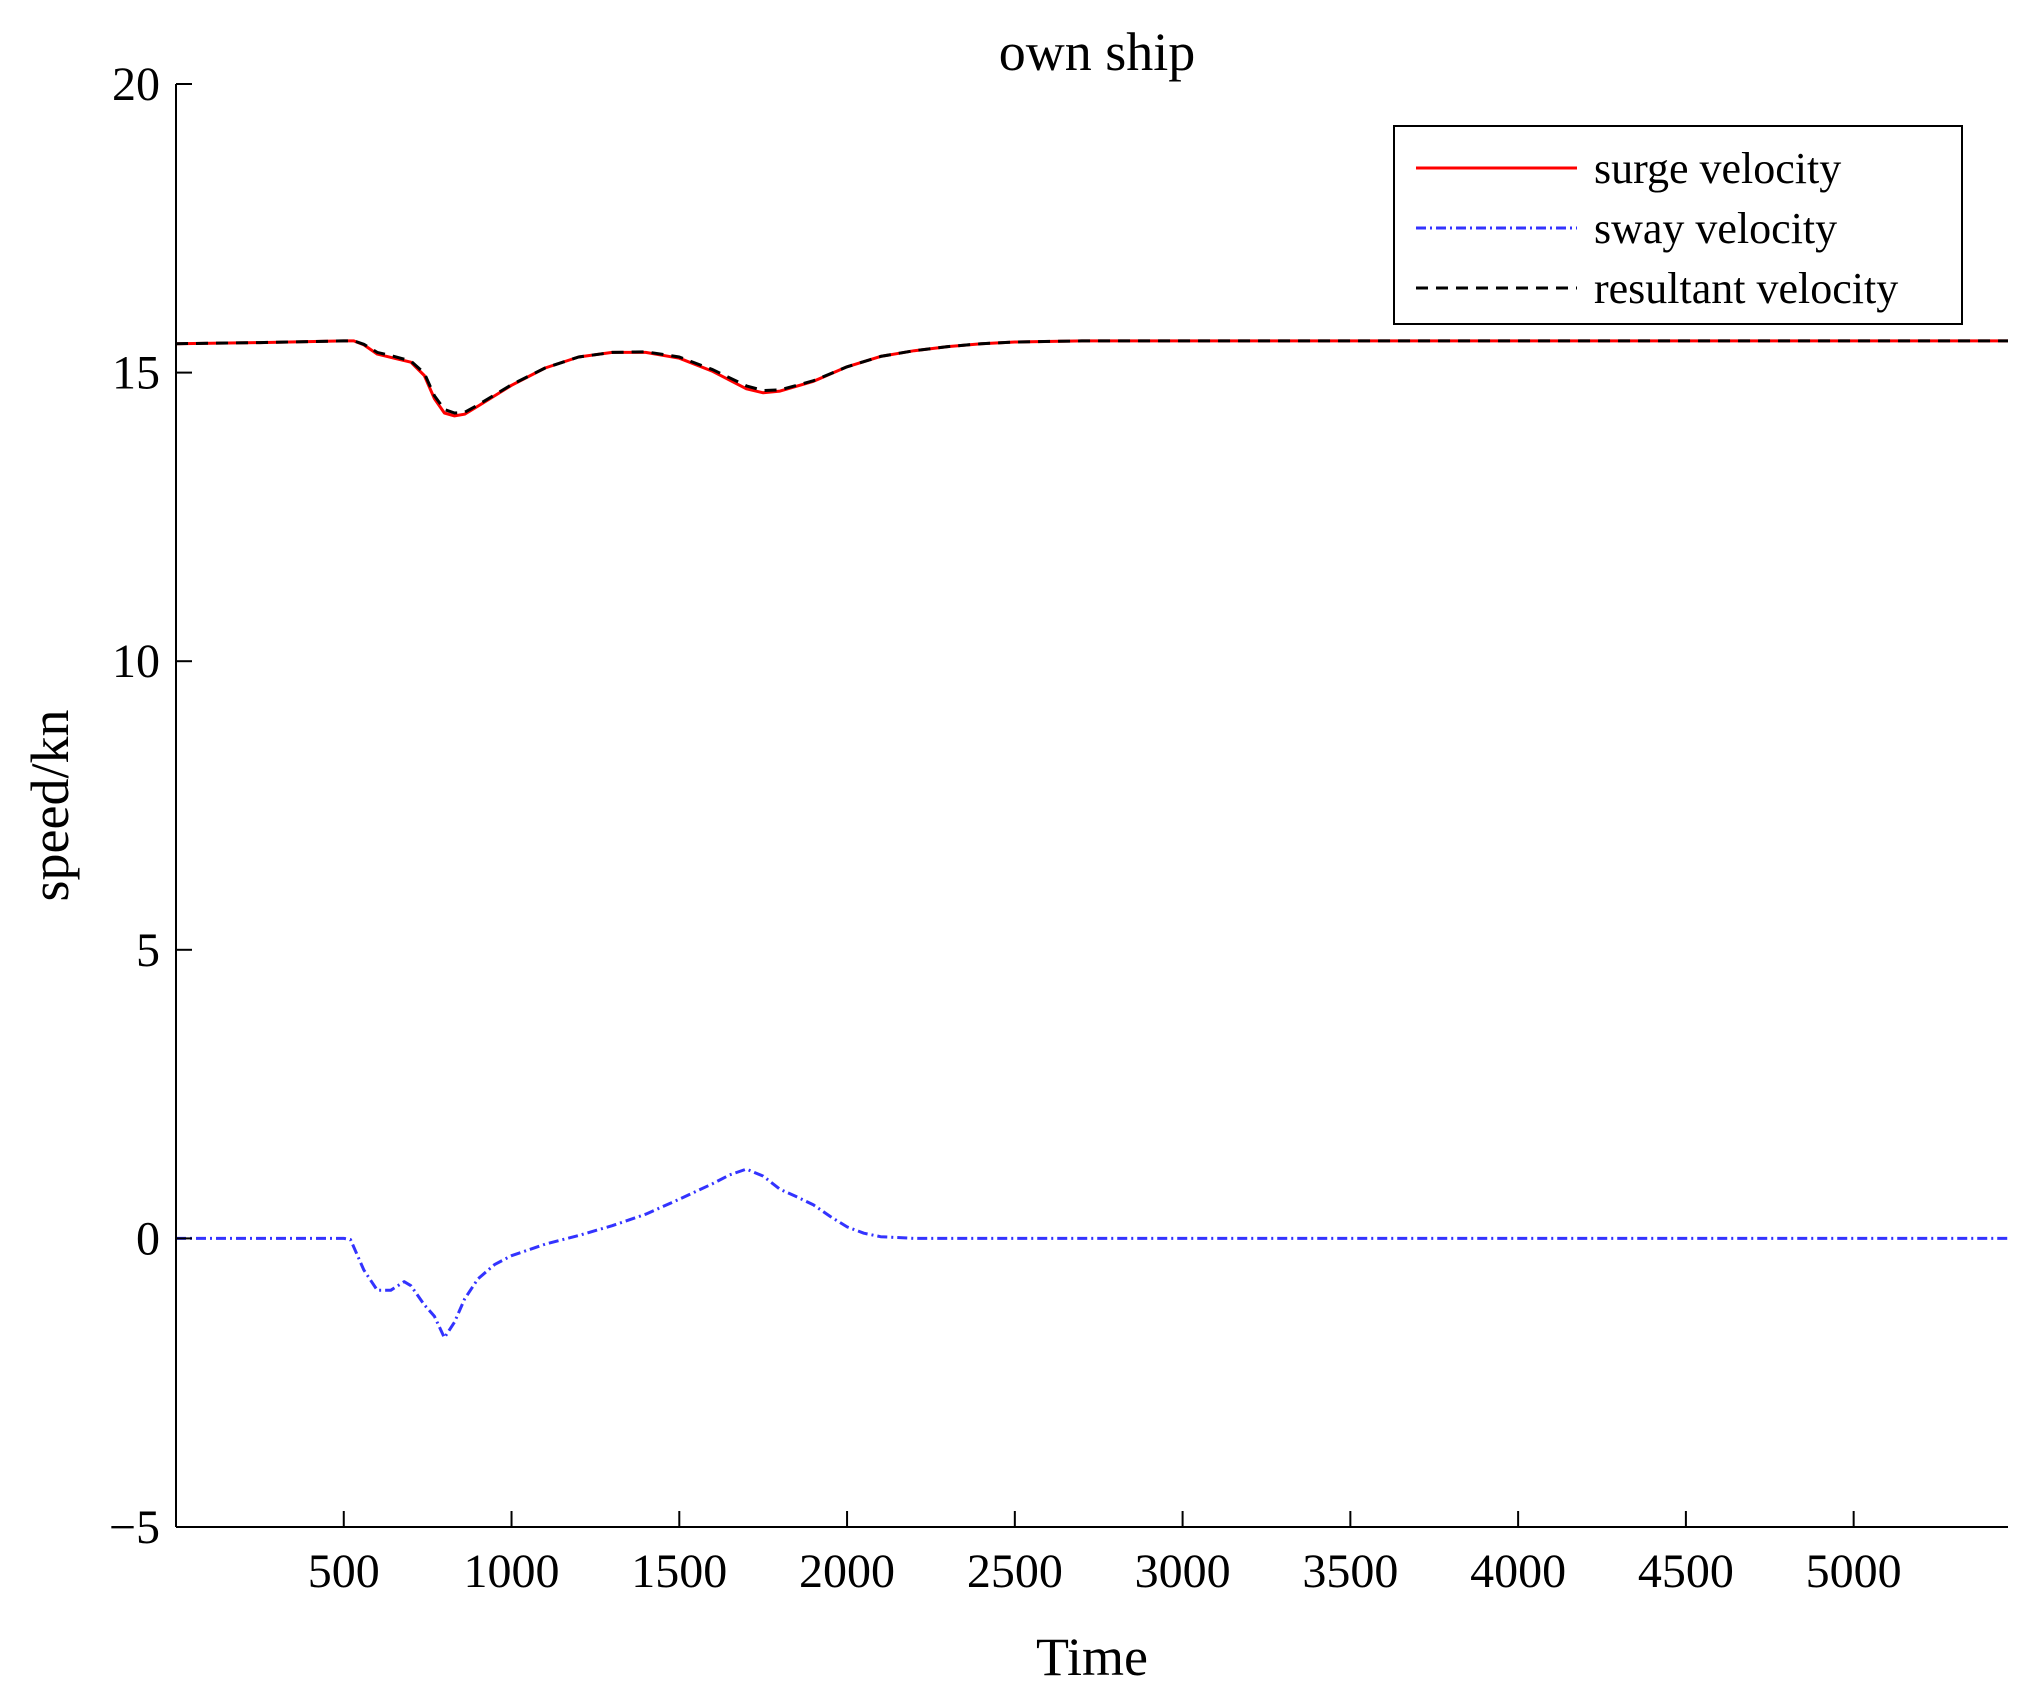 This screenshot has width=2027, height=1706. Describe the element at coordinates (1092, 1657) in the screenshot. I see `x-axis-title: Time` at that location.